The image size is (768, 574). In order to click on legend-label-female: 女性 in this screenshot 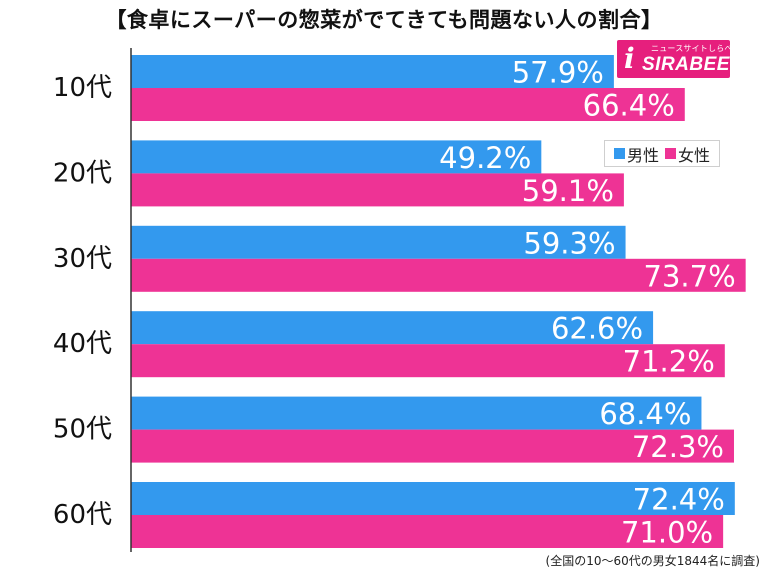, I will do `click(694, 155)`.